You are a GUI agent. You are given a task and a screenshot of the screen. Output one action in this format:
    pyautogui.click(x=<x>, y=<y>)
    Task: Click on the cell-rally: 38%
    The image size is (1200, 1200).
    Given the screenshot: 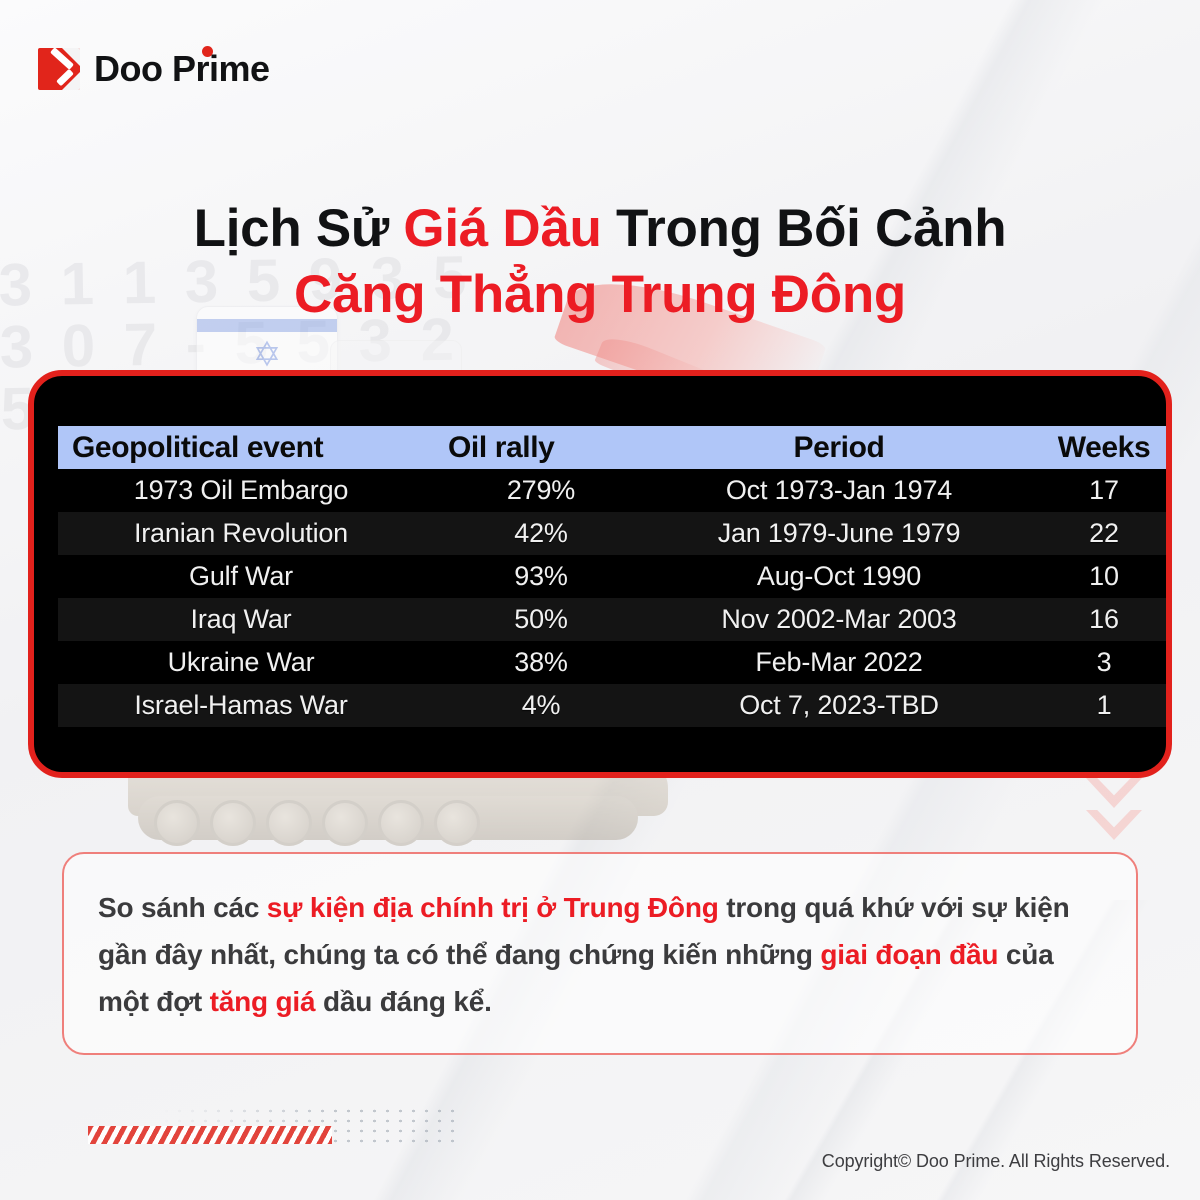 What is the action you would take?
    pyautogui.click(x=541, y=662)
    